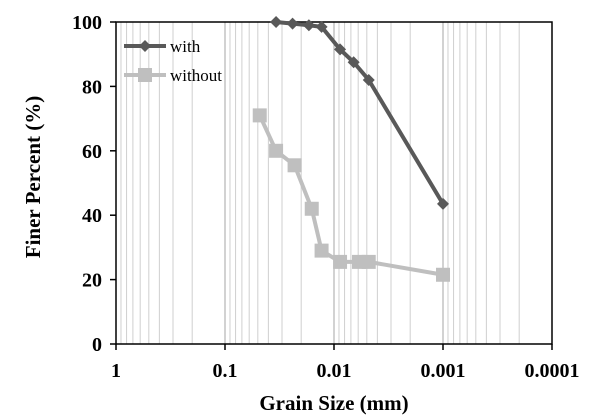 This screenshot has width=594, height=416. I want to click on y-tick-label: 60, so click(92, 152).